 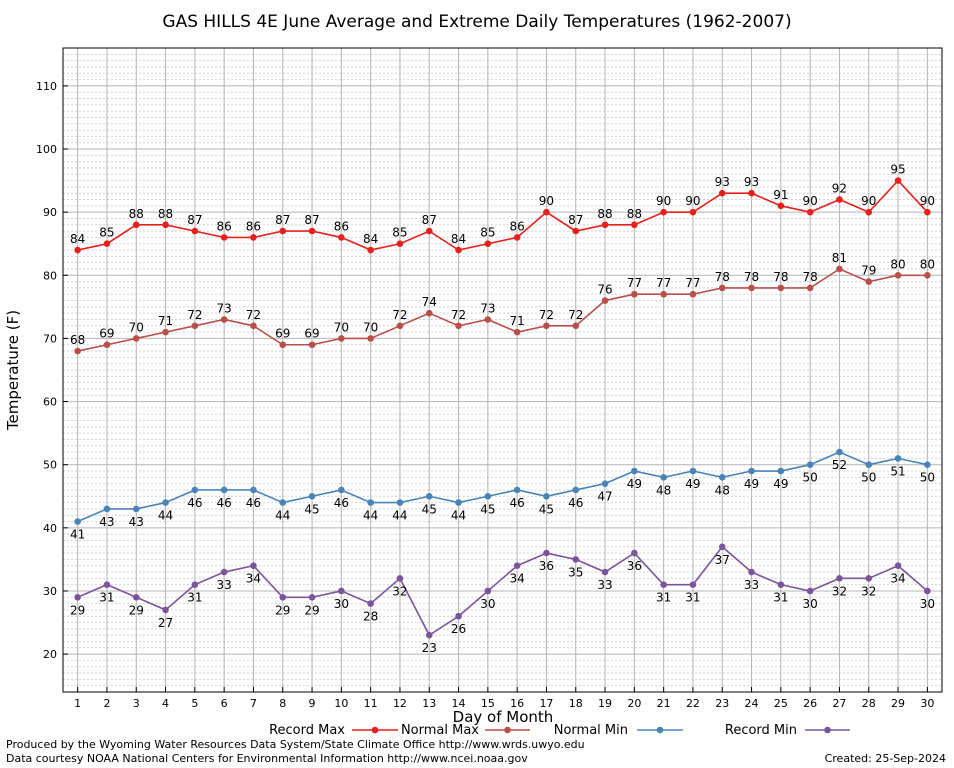 What do you see at coordinates (839, 703) in the screenshot?
I see `x-tick-label: 27` at bounding box center [839, 703].